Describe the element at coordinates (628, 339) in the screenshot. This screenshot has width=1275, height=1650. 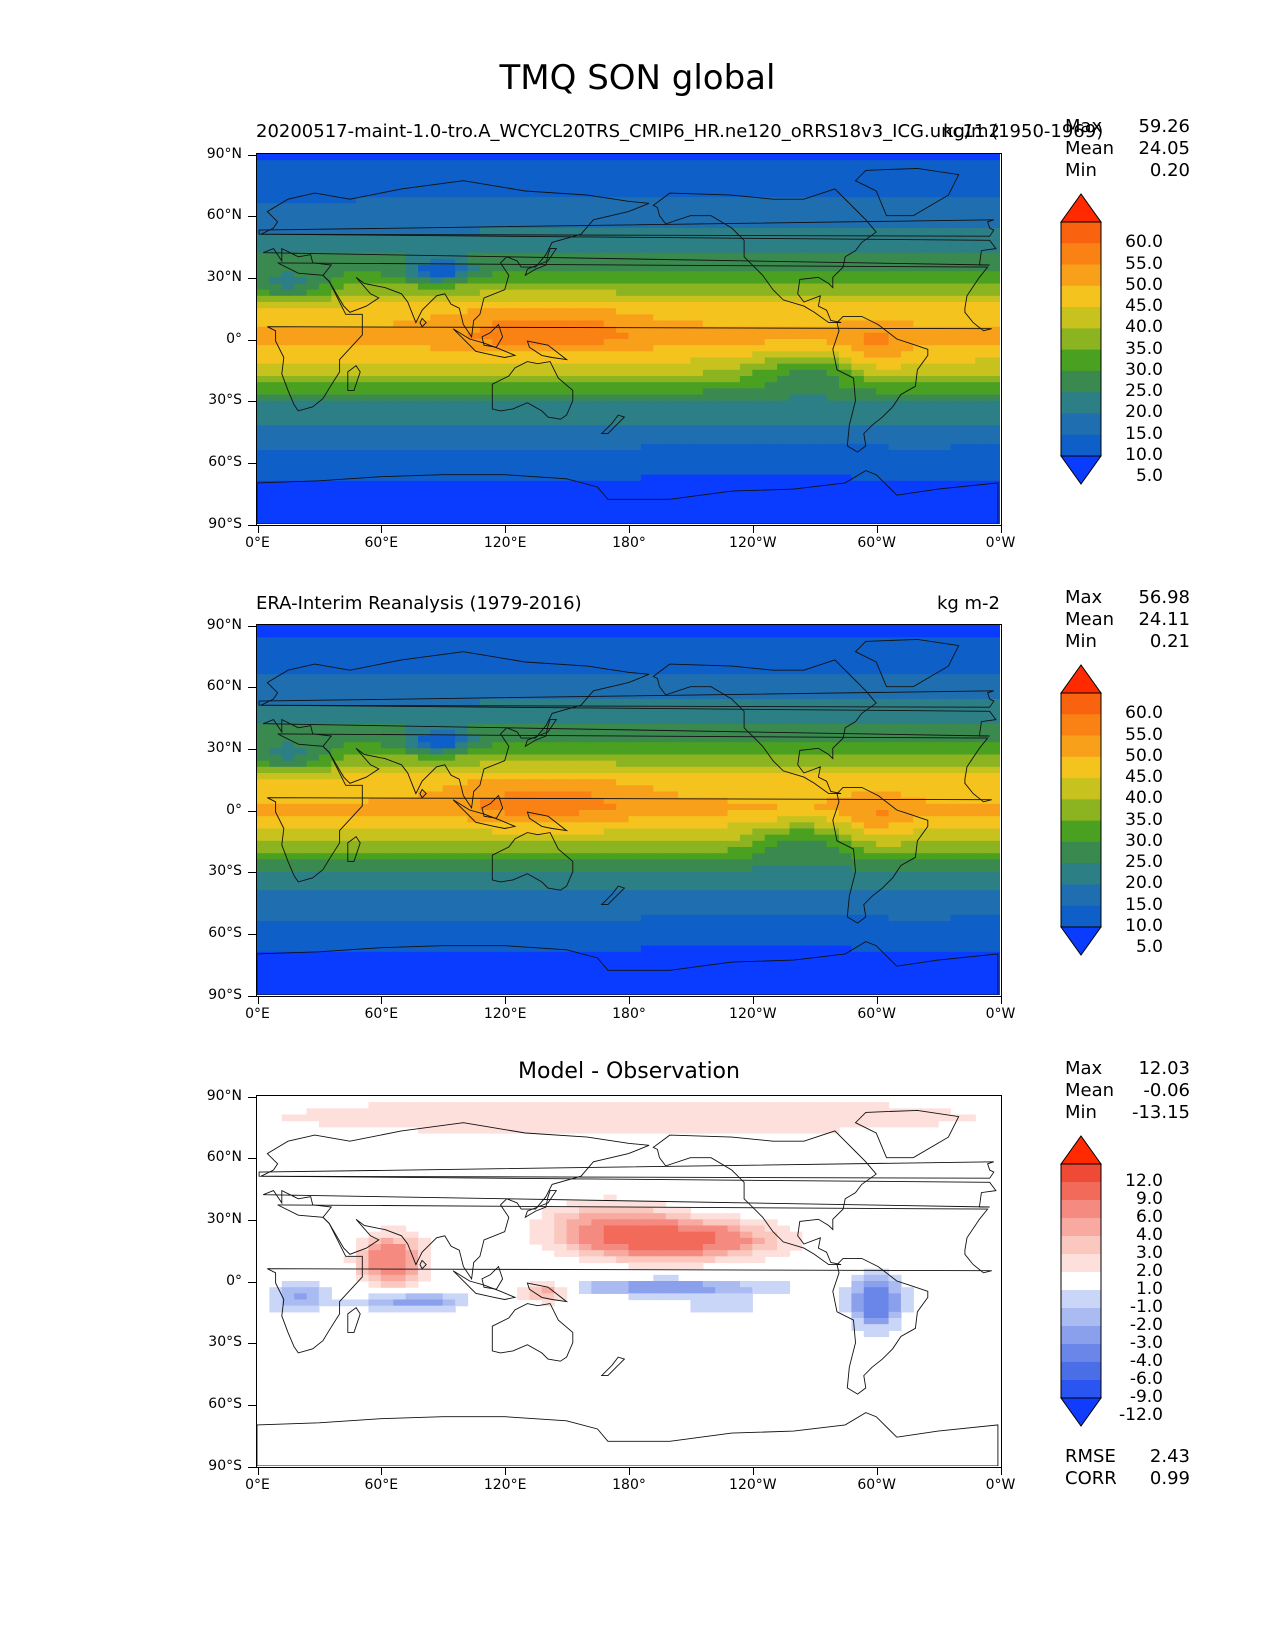
I see `panel-1-field` at that location.